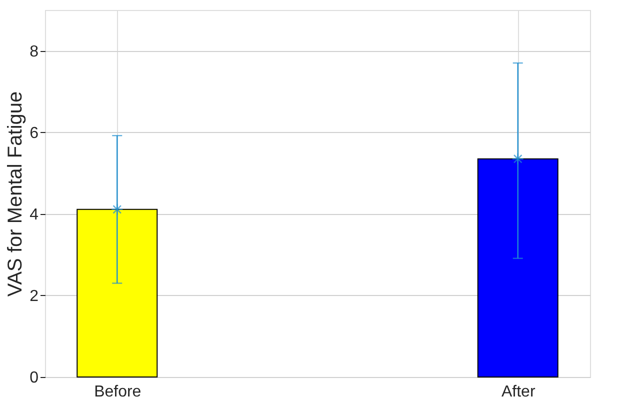  What do you see at coordinates (118, 392) in the screenshot?
I see `x-tick-label: Before` at bounding box center [118, 392].